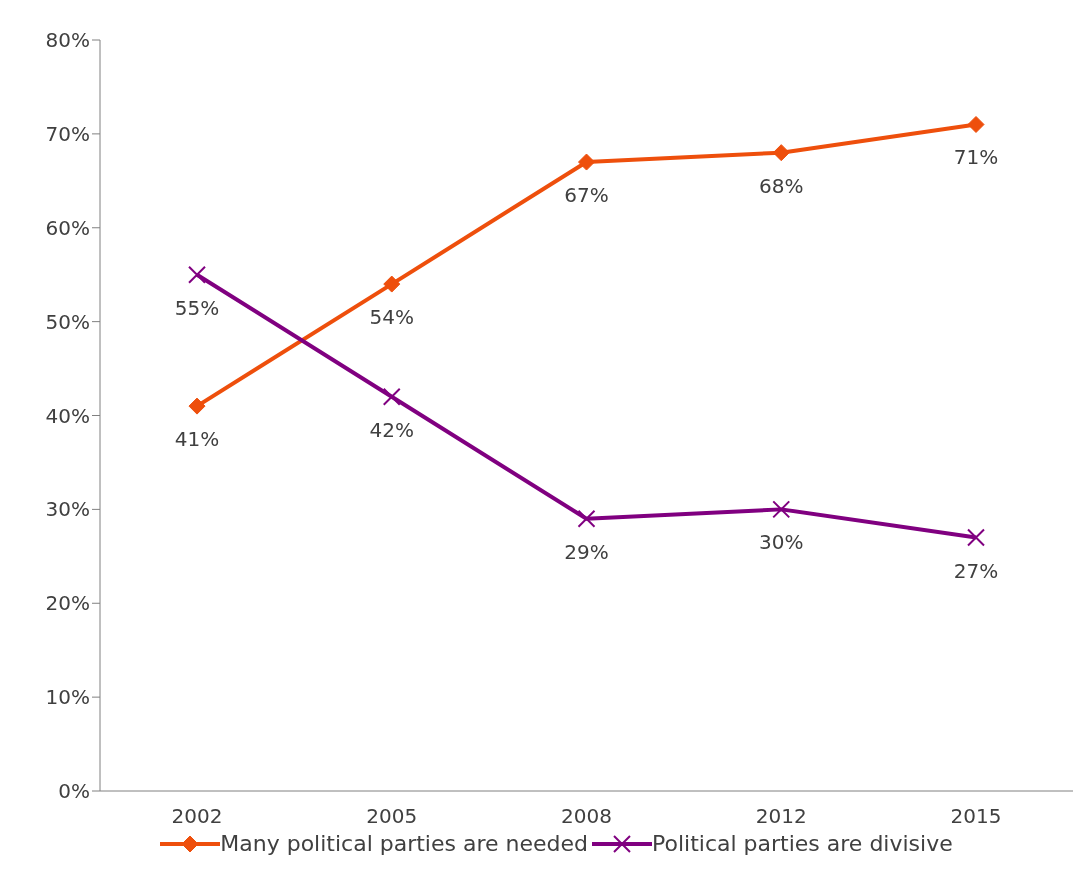  What do you see at coordinates (391, 317) in the screenshot?
I see `data-label: 54%` at bounding box center [391, 317].